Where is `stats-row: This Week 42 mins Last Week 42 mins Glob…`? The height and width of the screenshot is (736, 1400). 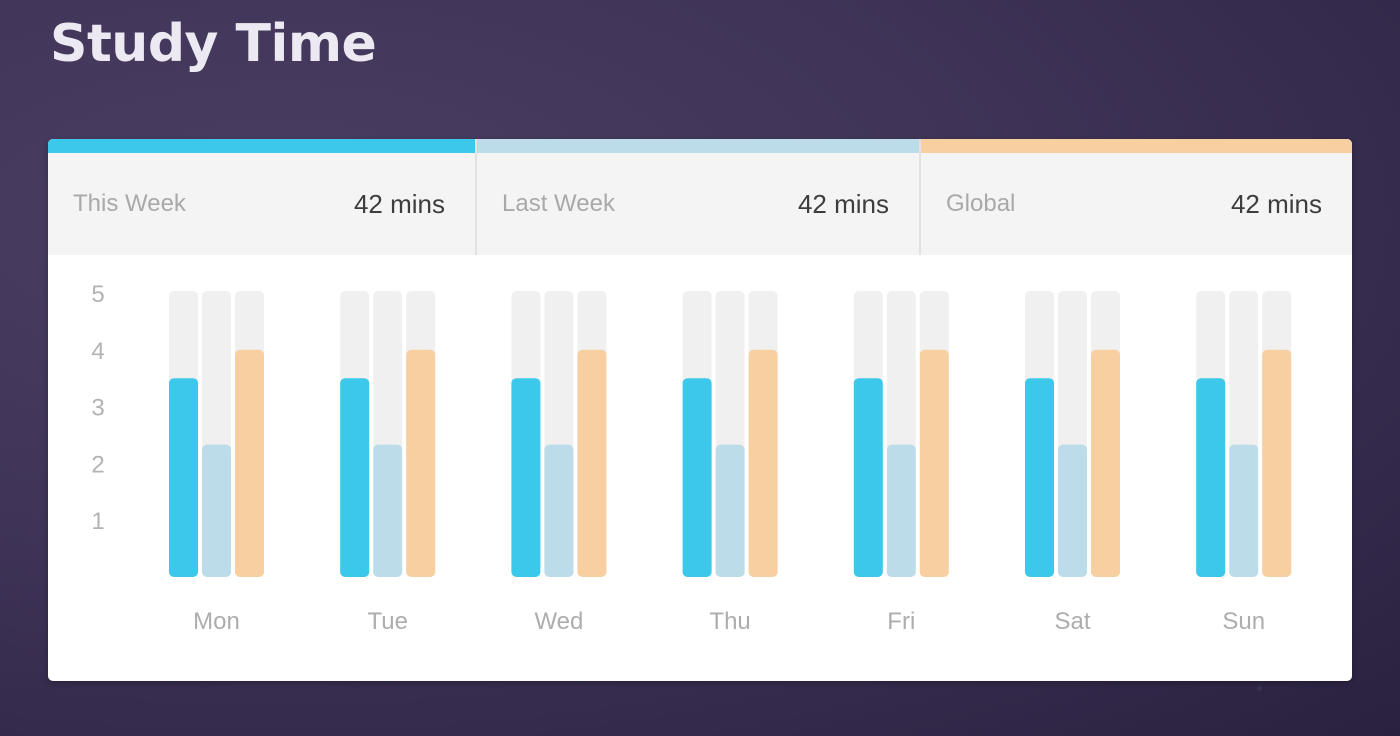 stats-row: This Week 42 mins Last Week 42 mins Glob… is located at coordinates (700, 197).